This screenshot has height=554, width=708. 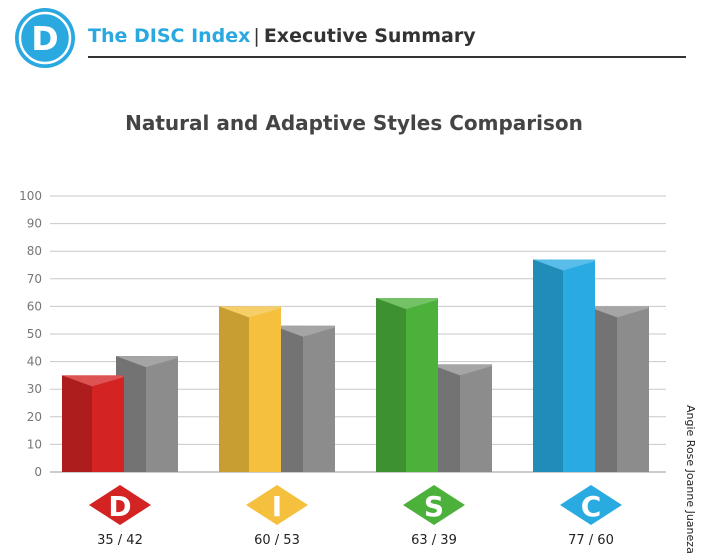 I want to click on bar-adaptive-s, so click(x=461, y=418).